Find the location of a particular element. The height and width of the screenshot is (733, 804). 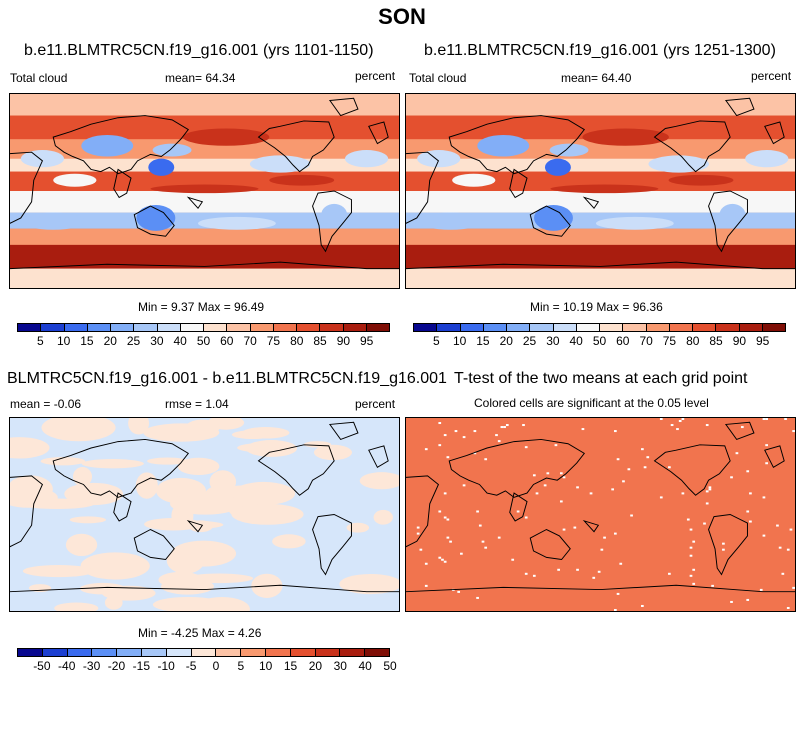

panel2-variable-label: Total cloud is located at coordinates (438, 78).